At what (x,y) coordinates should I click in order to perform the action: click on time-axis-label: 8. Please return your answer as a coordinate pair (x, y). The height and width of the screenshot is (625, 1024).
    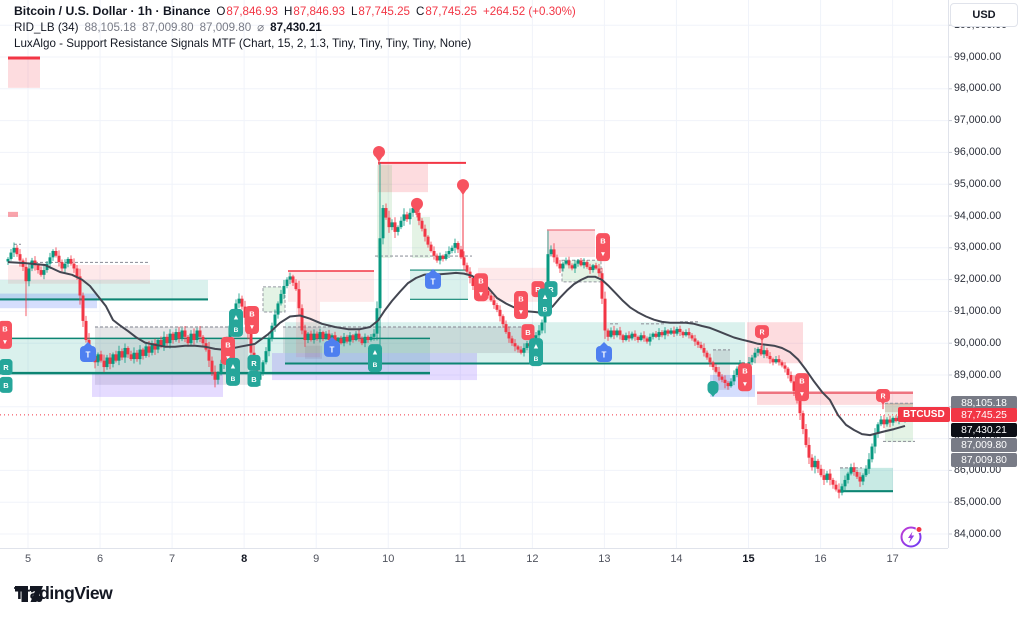
    Looking at the image, I should click on (244, 559).